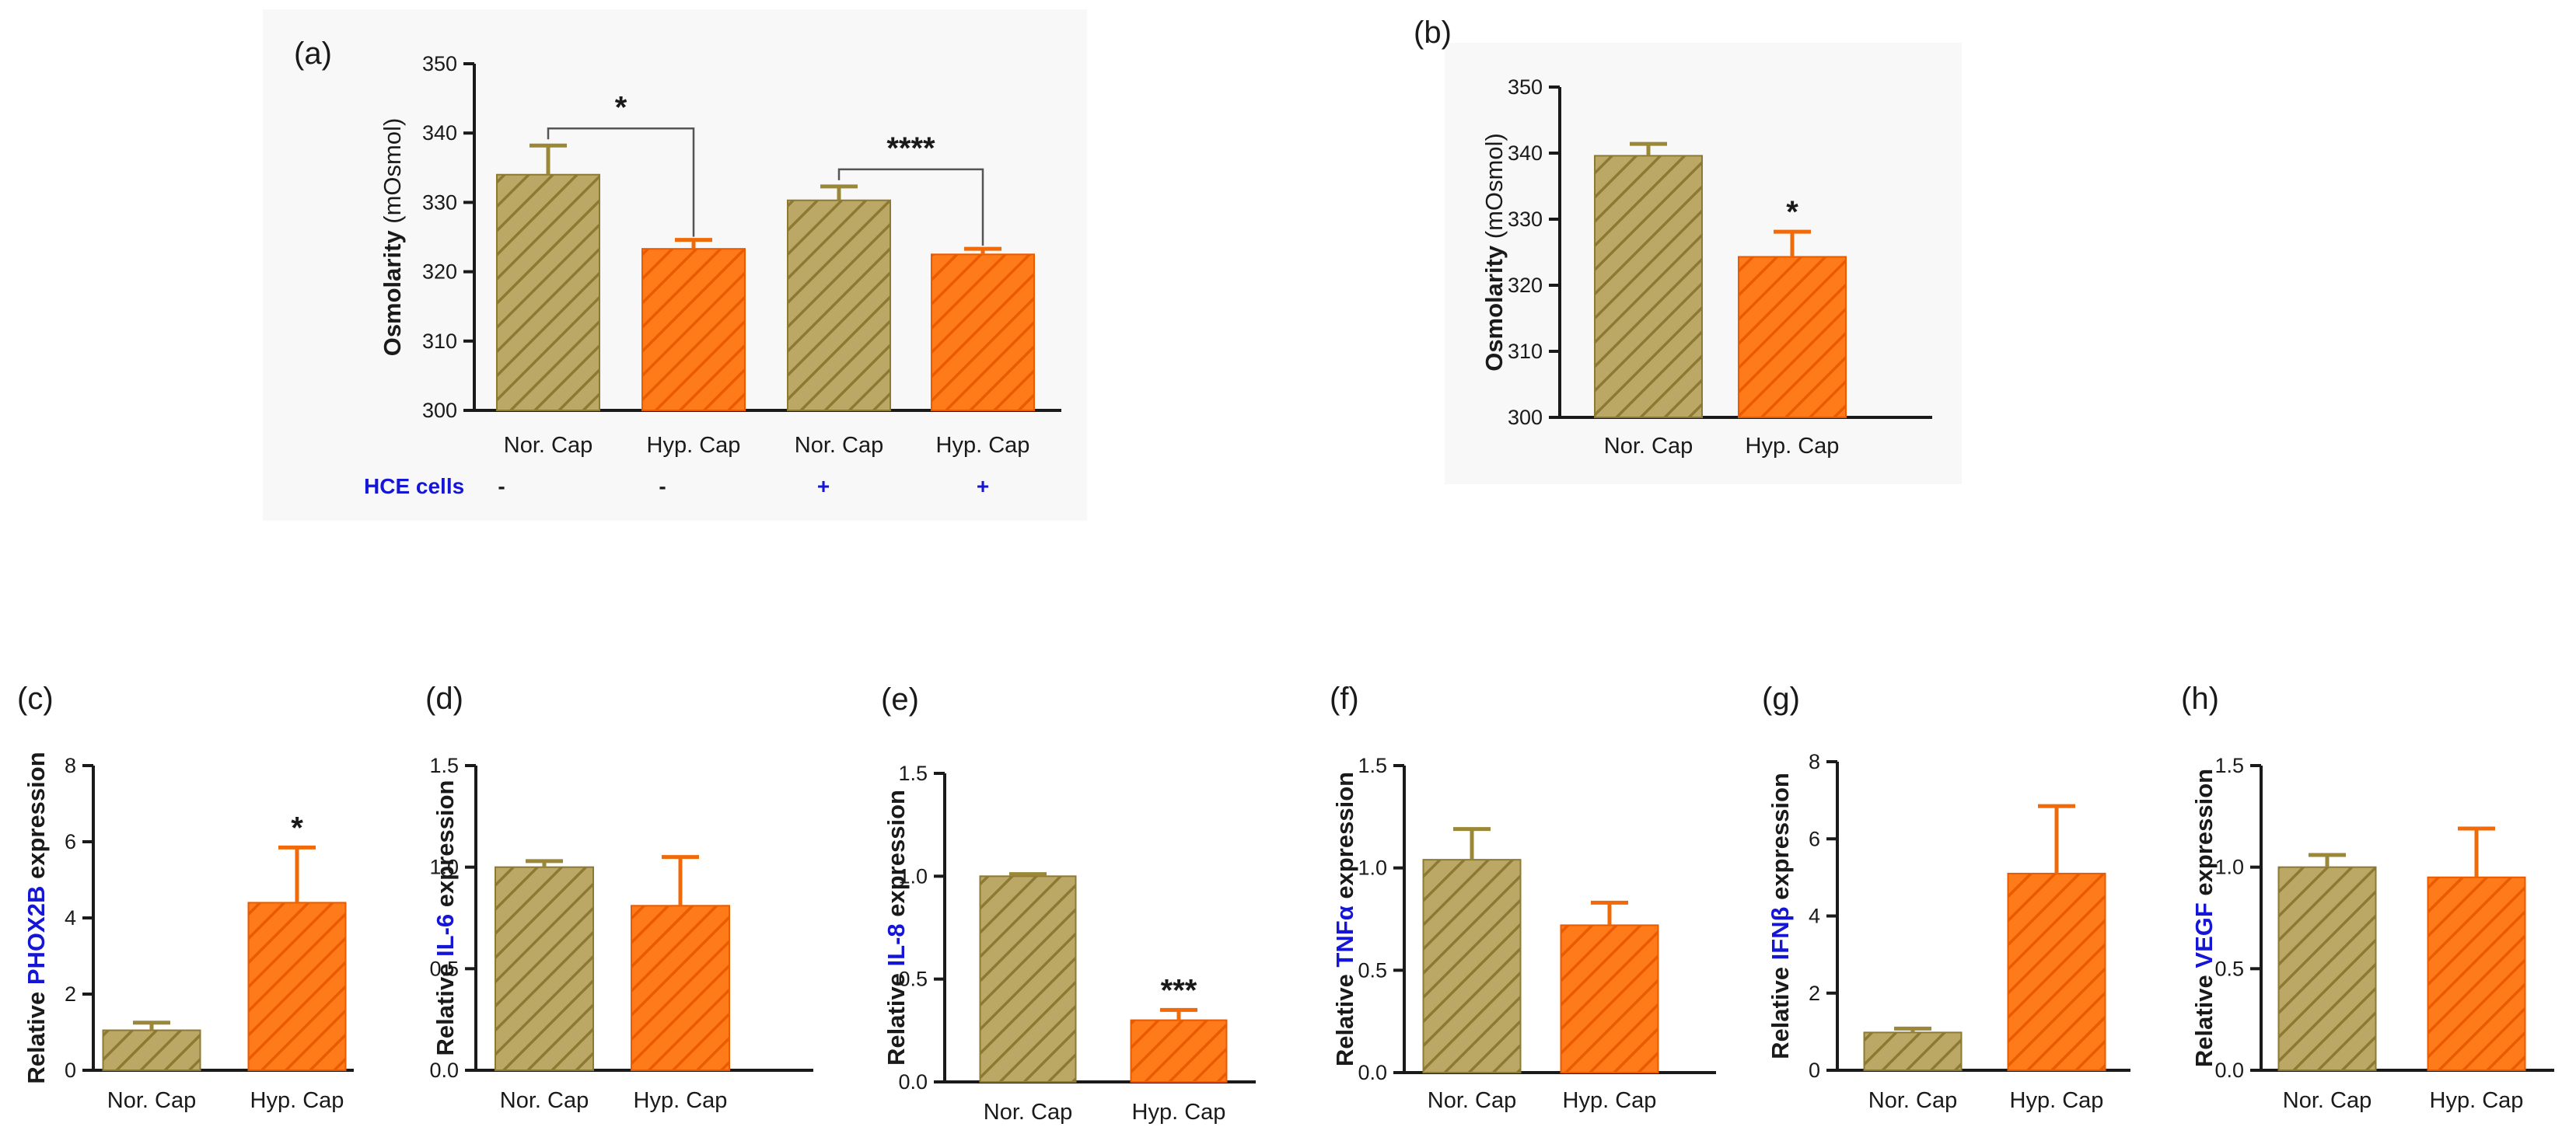  What do you see at coordinates (35, 699) in the screenshot?
I see `panel-label: (c)` at bounding box center [35, 699].